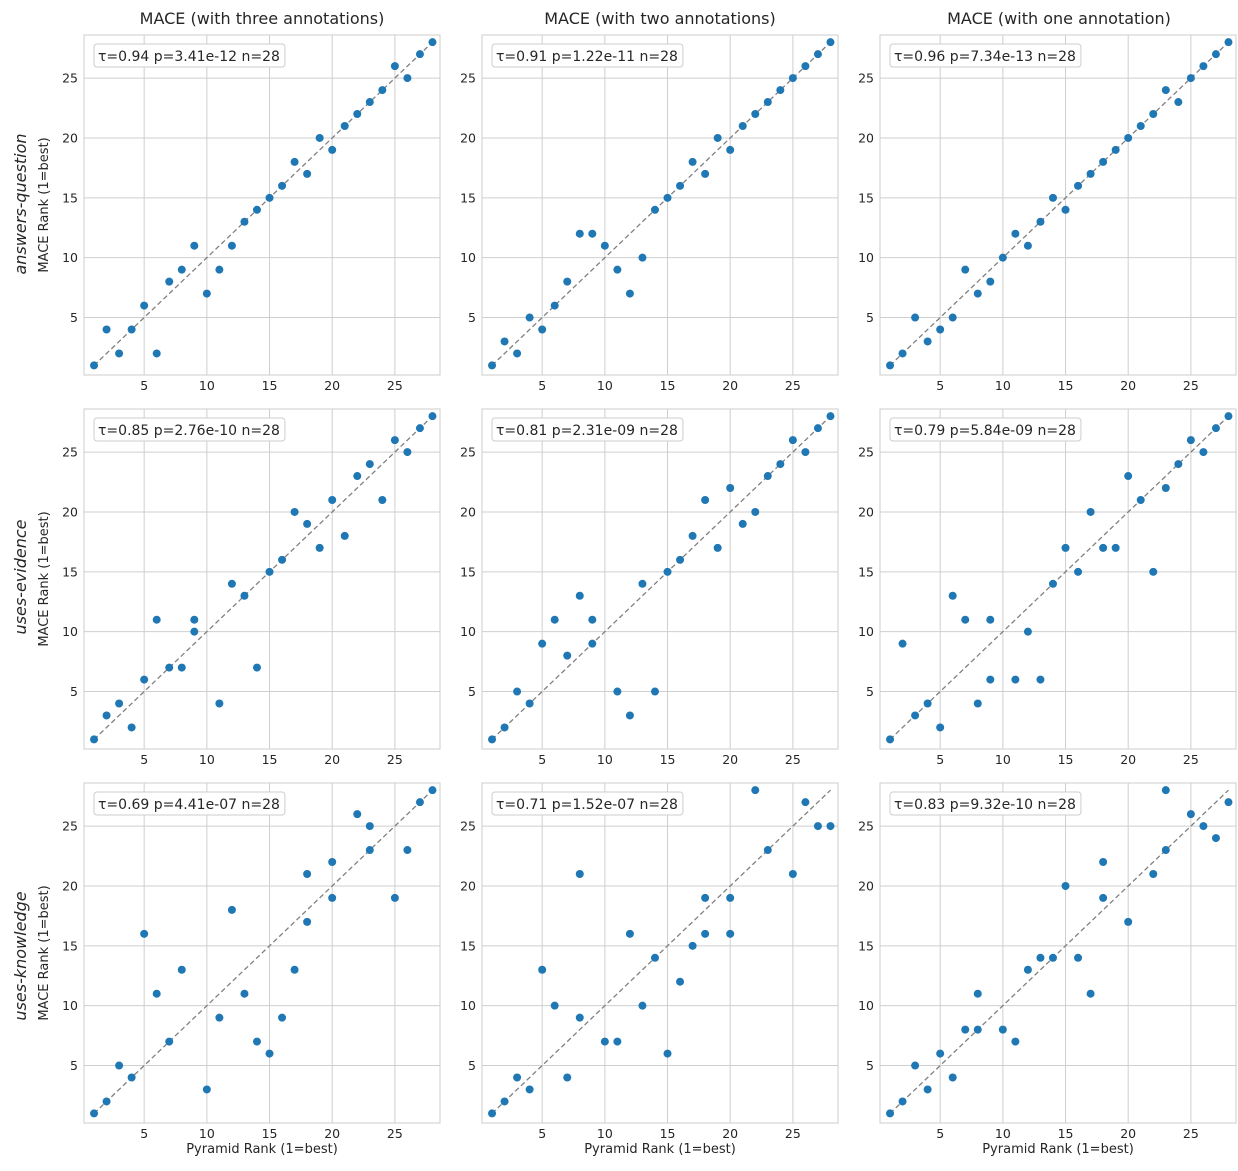 Image resolution: width=1238 pixels, height=1171 pixels. Describe the element at coordinates (793, 385) in the screenshot. I see `x-tick-label: 25` at that location.